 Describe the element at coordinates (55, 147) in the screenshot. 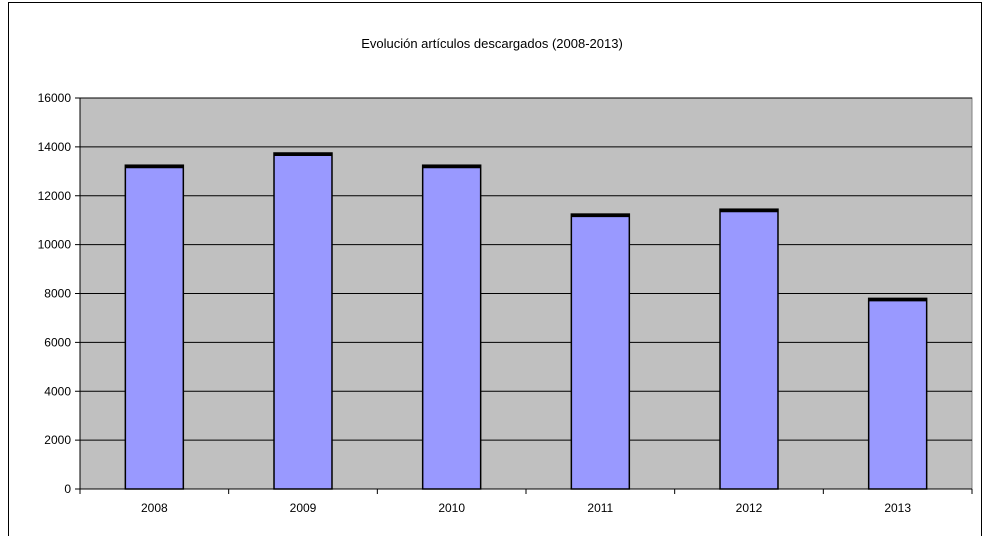

I see `y-tick-label: 14000` at that location.